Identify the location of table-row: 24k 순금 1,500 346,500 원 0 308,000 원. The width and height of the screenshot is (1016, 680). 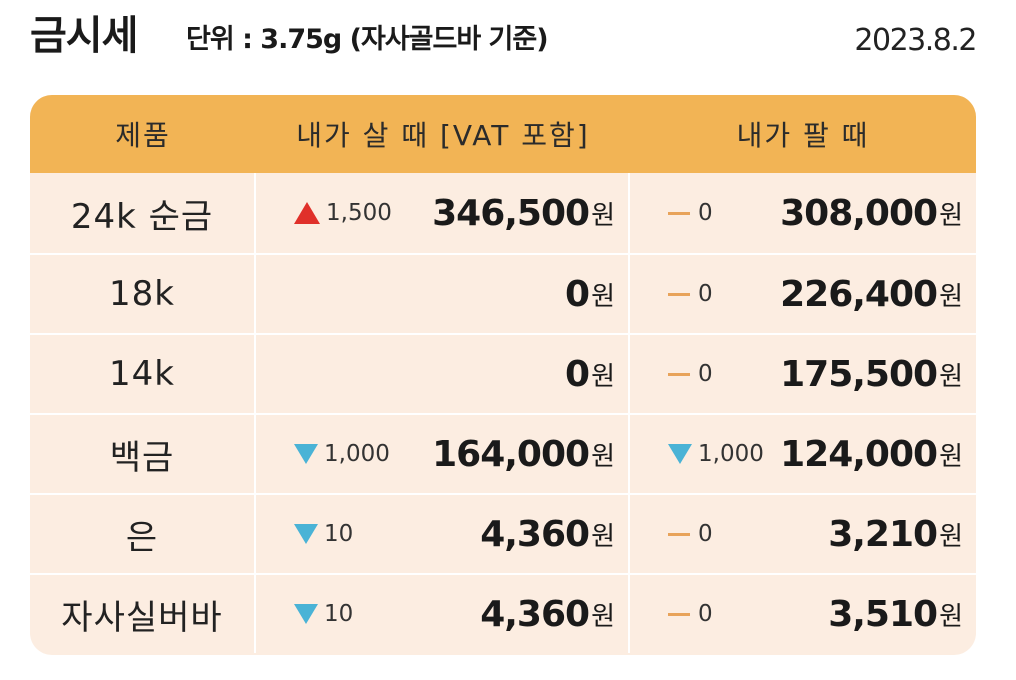
(503, 213).